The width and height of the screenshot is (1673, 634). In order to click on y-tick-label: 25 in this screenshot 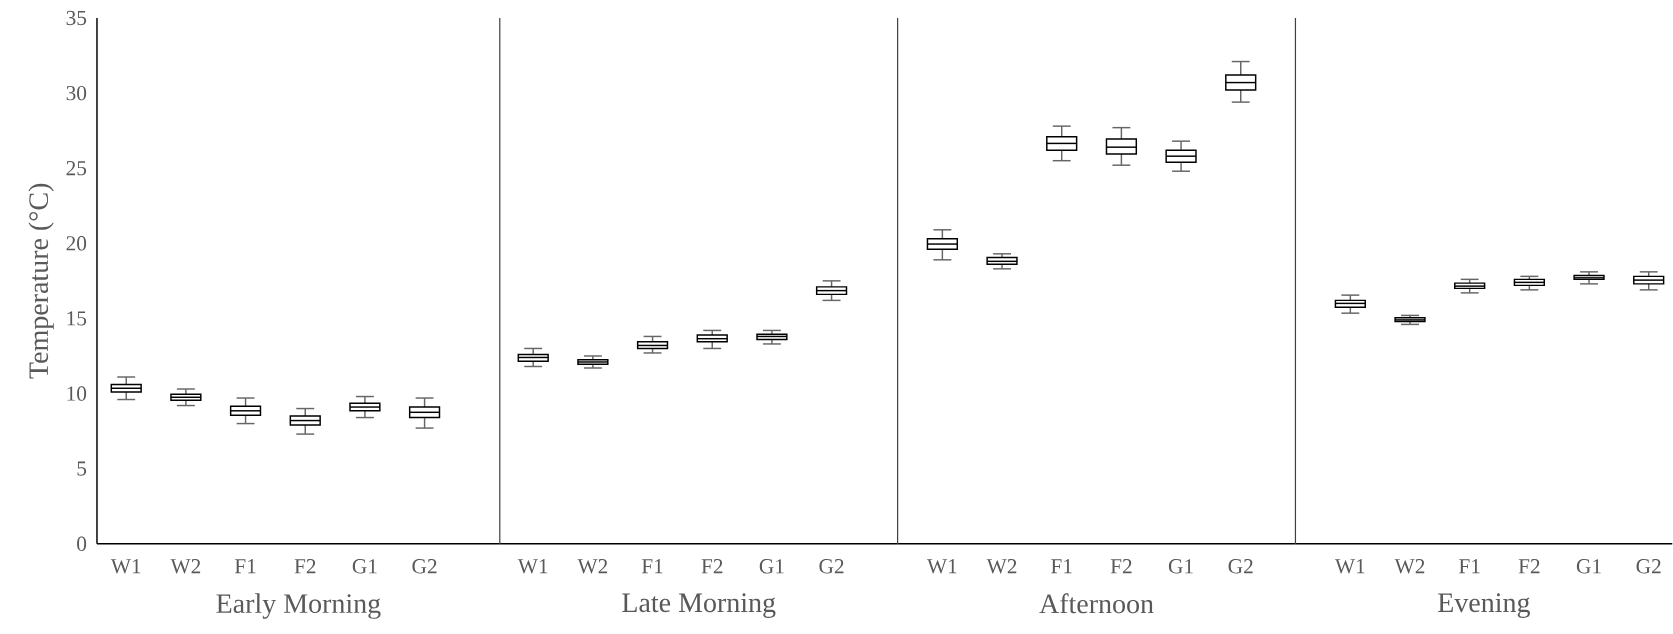, I will do `click(76, 168)`.